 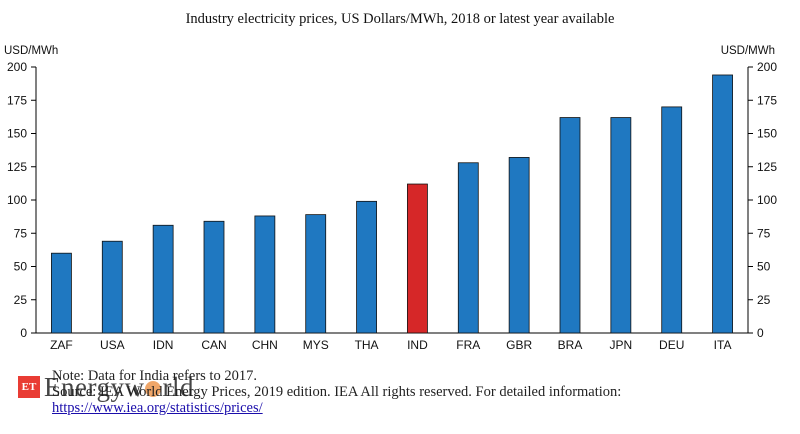 What do you see at coordinates (764, 267) in the screenshot?
I see `y-tick-label-right: 50` at bounding box center [764, 267].